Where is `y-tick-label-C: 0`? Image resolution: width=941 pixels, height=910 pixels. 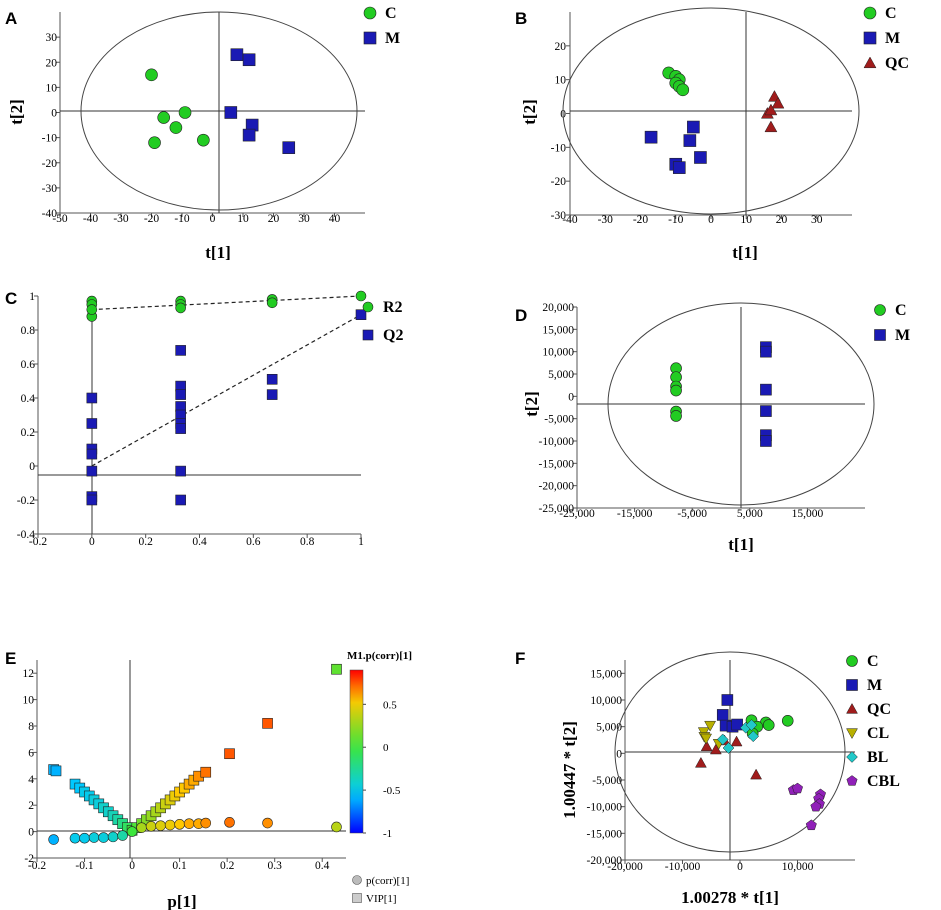
y-tick-label-C: 0 is located at coordinates (32, 467).